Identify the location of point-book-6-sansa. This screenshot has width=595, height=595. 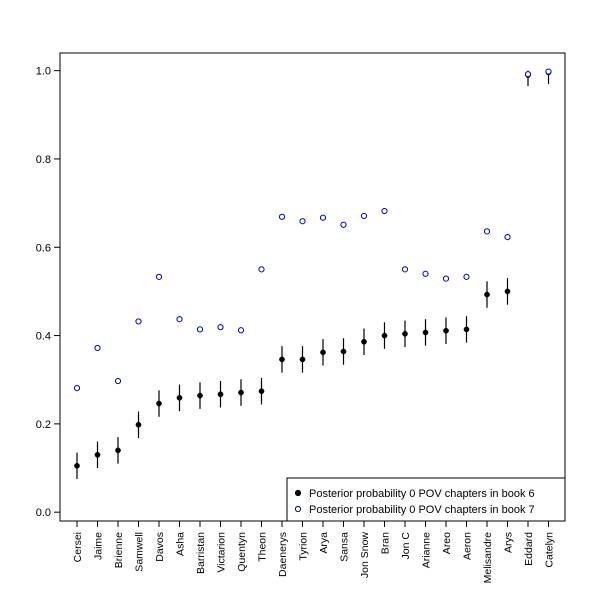
(343, 351).